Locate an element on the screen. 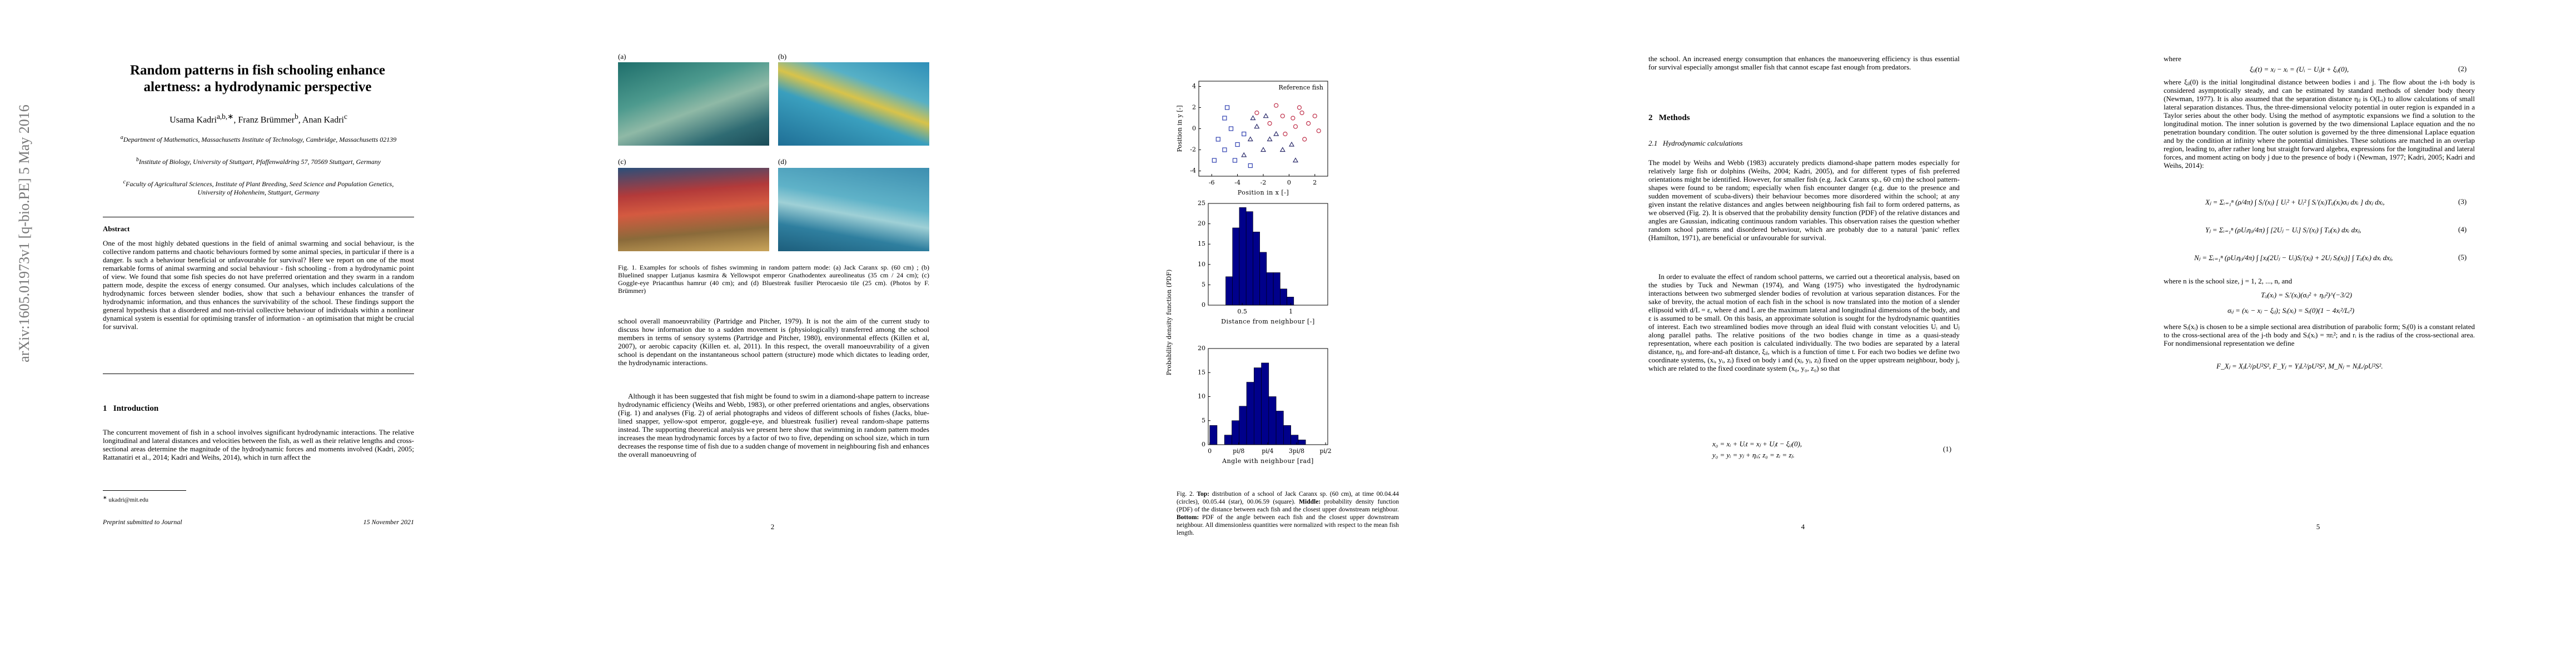  x-tick-label: 0.5 is located at coordinates (1242, 311).